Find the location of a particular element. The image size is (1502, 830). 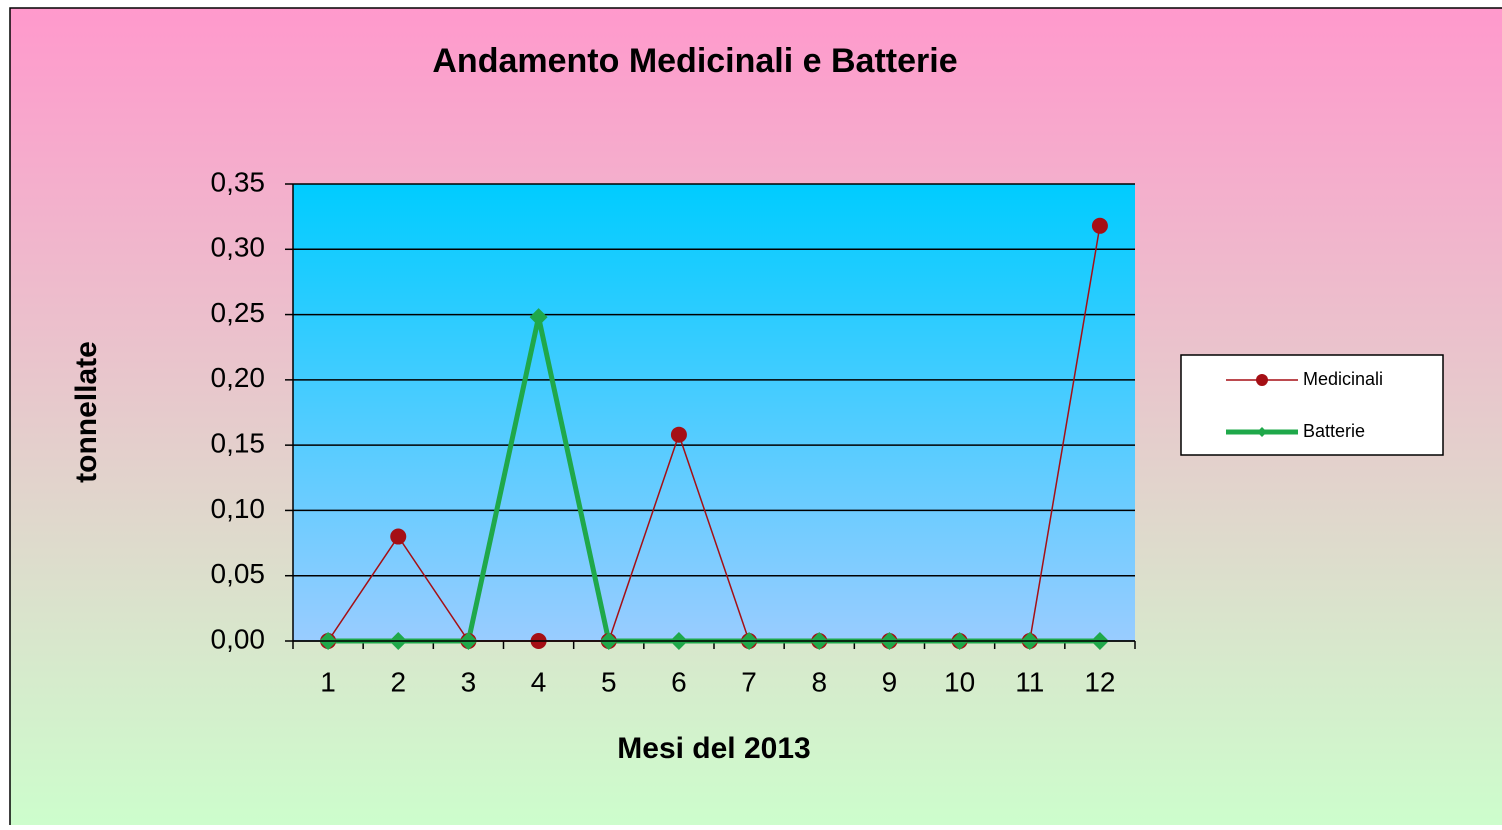

y-tick-label: 0,30 is located at coordinates (238, 247).